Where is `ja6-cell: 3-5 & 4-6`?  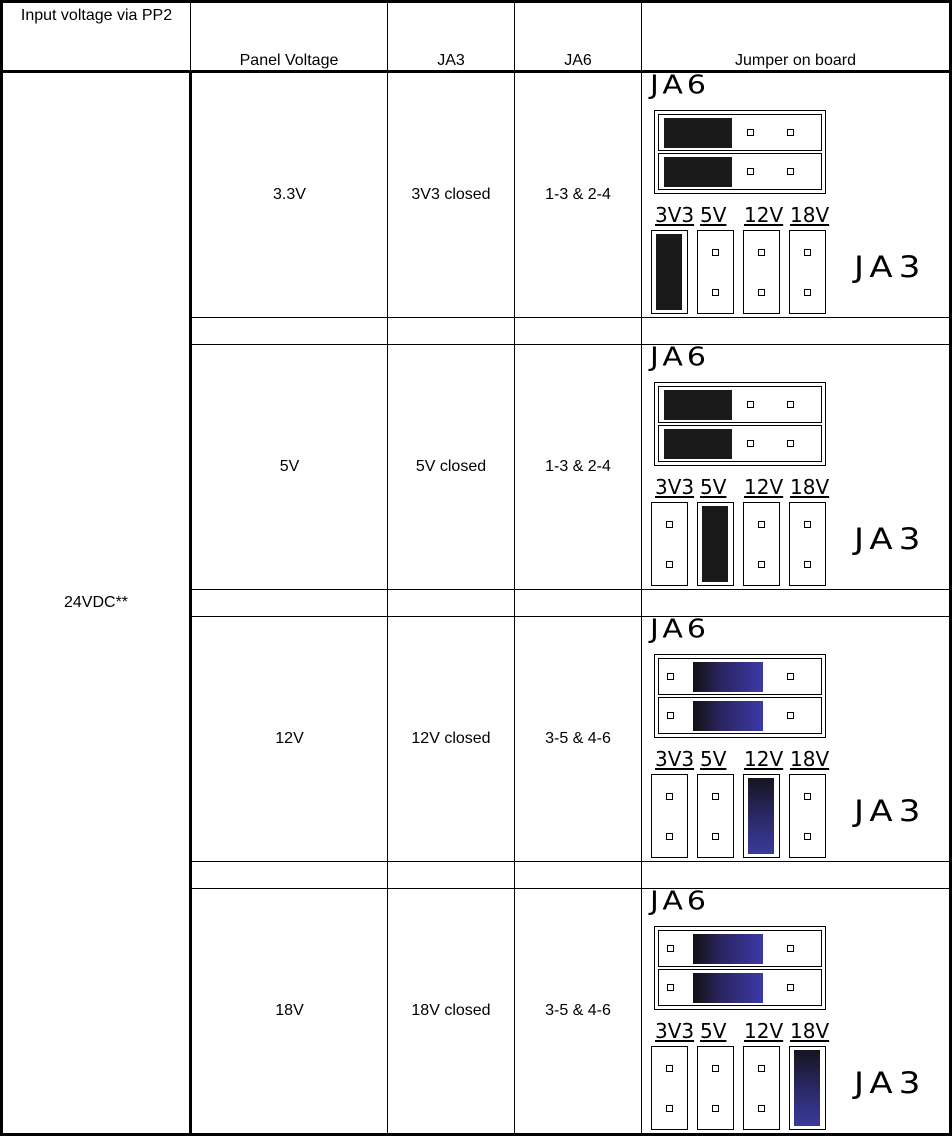 ja6-cell: 3-5 & 4-6 is located at coordinates (578, 739).